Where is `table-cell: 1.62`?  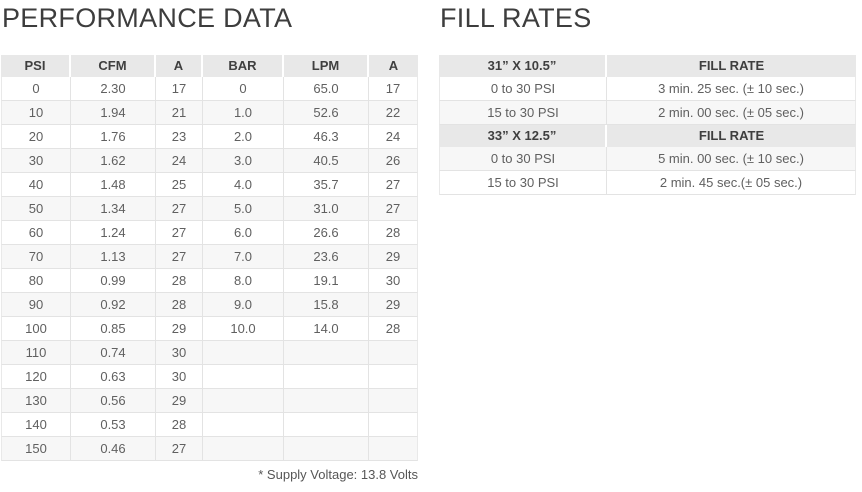
table-cell: 1.62 is located at coordinates (113, 161).